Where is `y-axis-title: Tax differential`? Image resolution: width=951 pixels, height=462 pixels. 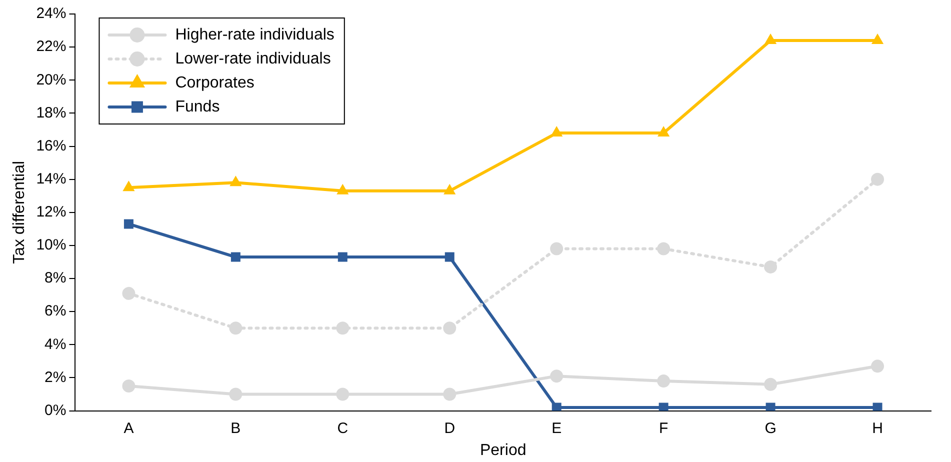
y-axis-title: Tax differential is located at coordinates (19, 212).